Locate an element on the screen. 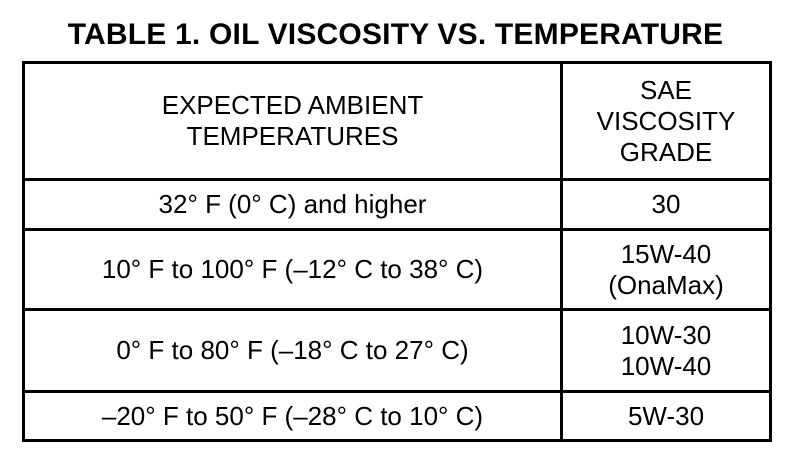 The height and width of the screenshot is (457, 791). grade-cell: 10W-30 10W-40 is located at coordinates (666, 350).